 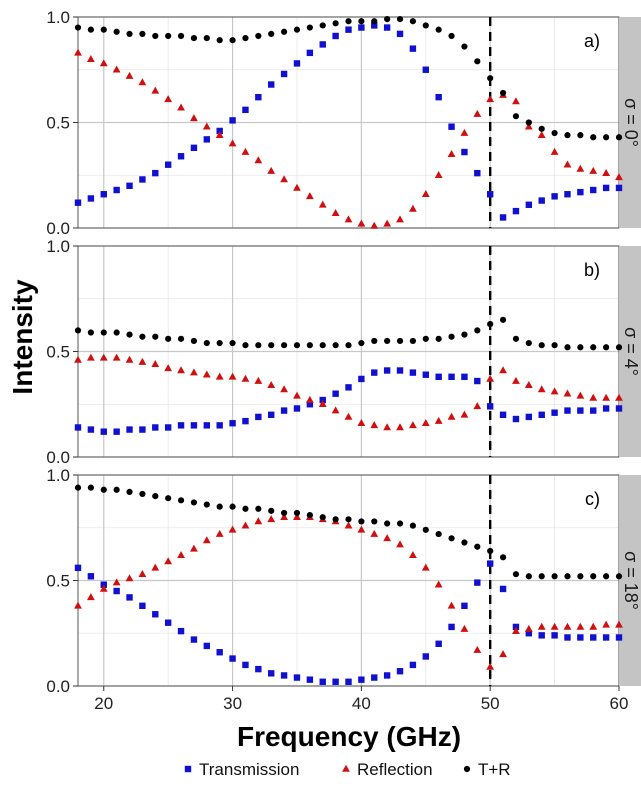 I want to click on facet-strip, so click(x=630, y=580).